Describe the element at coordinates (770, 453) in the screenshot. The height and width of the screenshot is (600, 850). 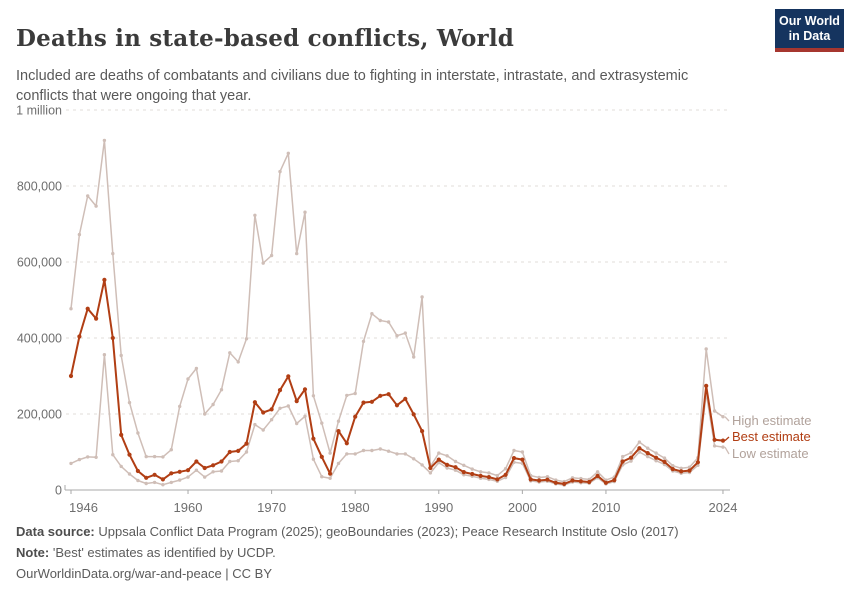
I see `legend-label-low-estimate: Low estimate` at that location.